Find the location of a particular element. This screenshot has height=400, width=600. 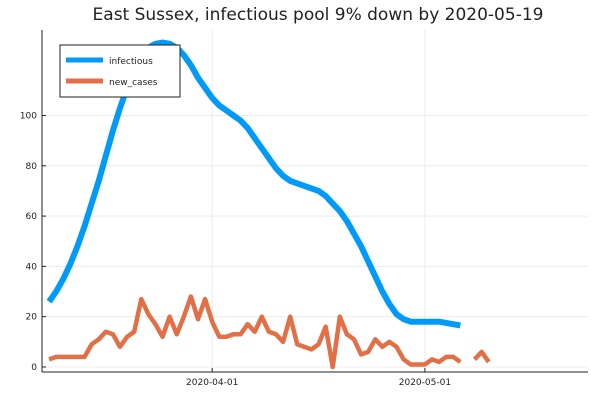

series-line-new-cases is located at coordinates (269, 332).